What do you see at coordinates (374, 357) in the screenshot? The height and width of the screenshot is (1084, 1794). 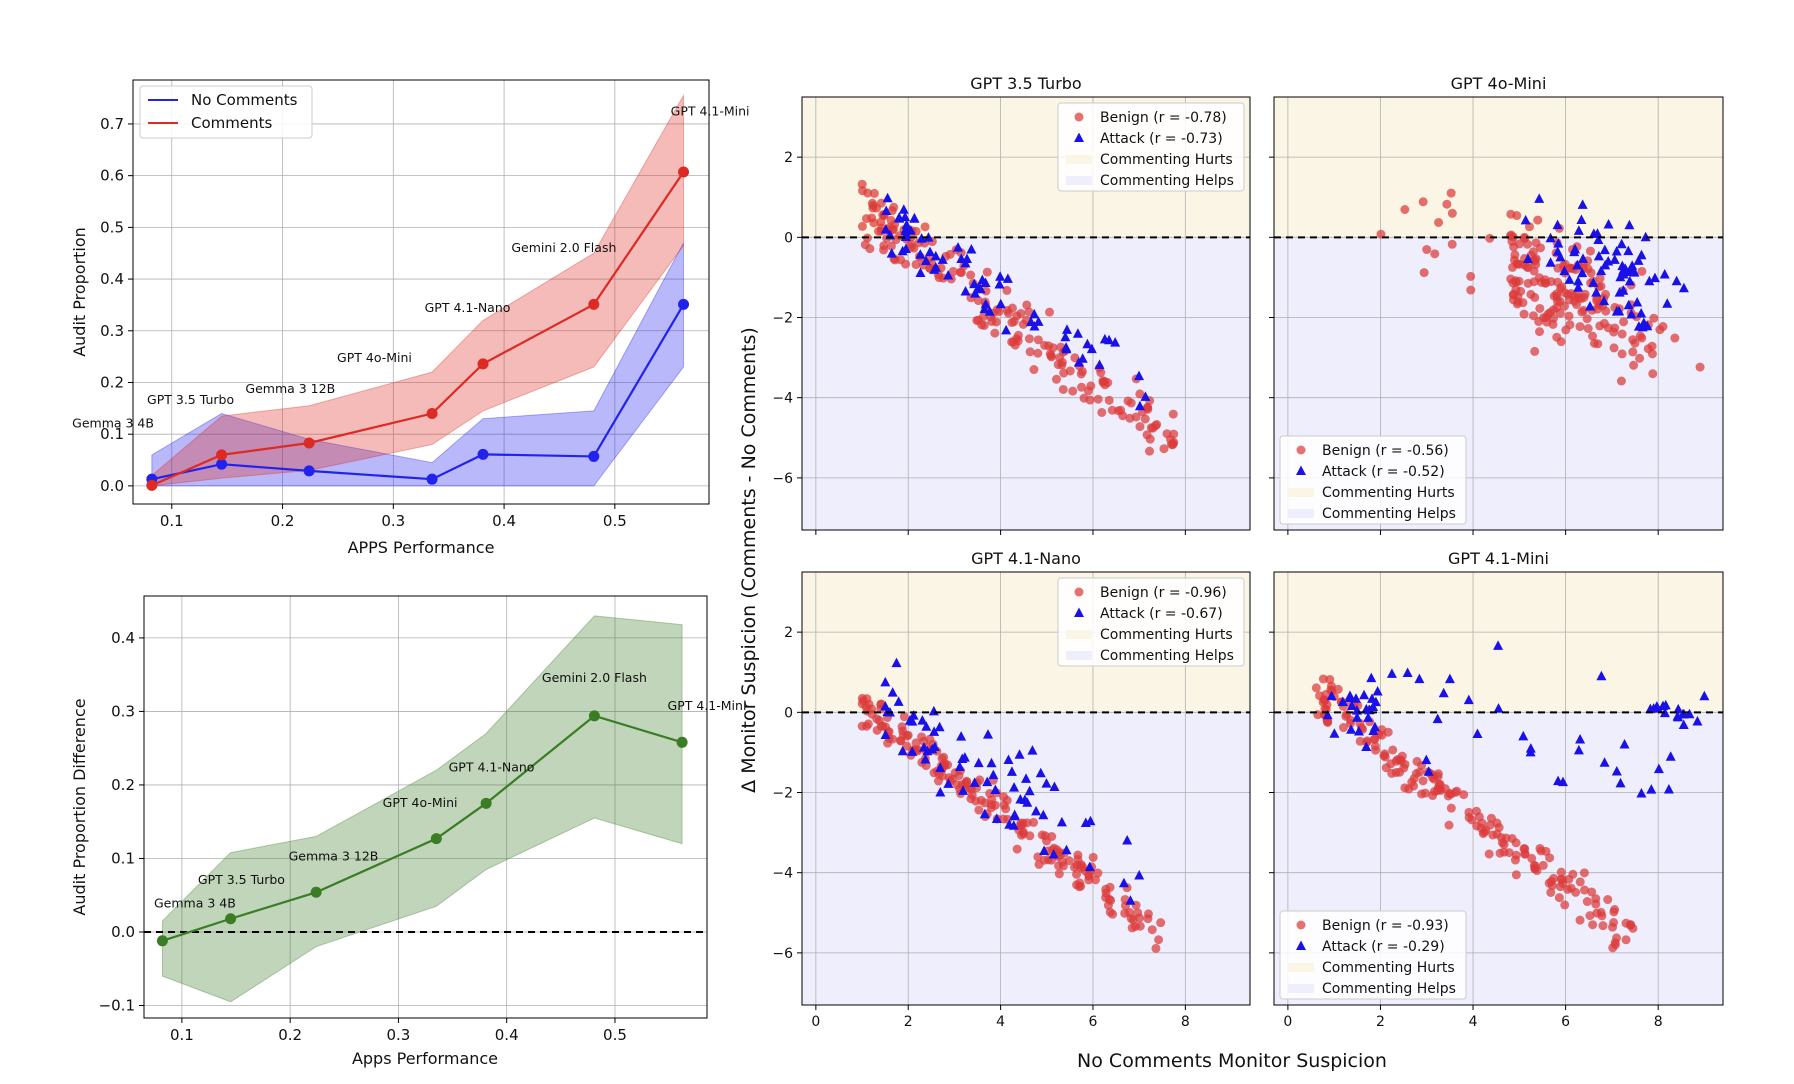 I see `model-label: GPT 4o-Mini` at bounding box center [374, 357].